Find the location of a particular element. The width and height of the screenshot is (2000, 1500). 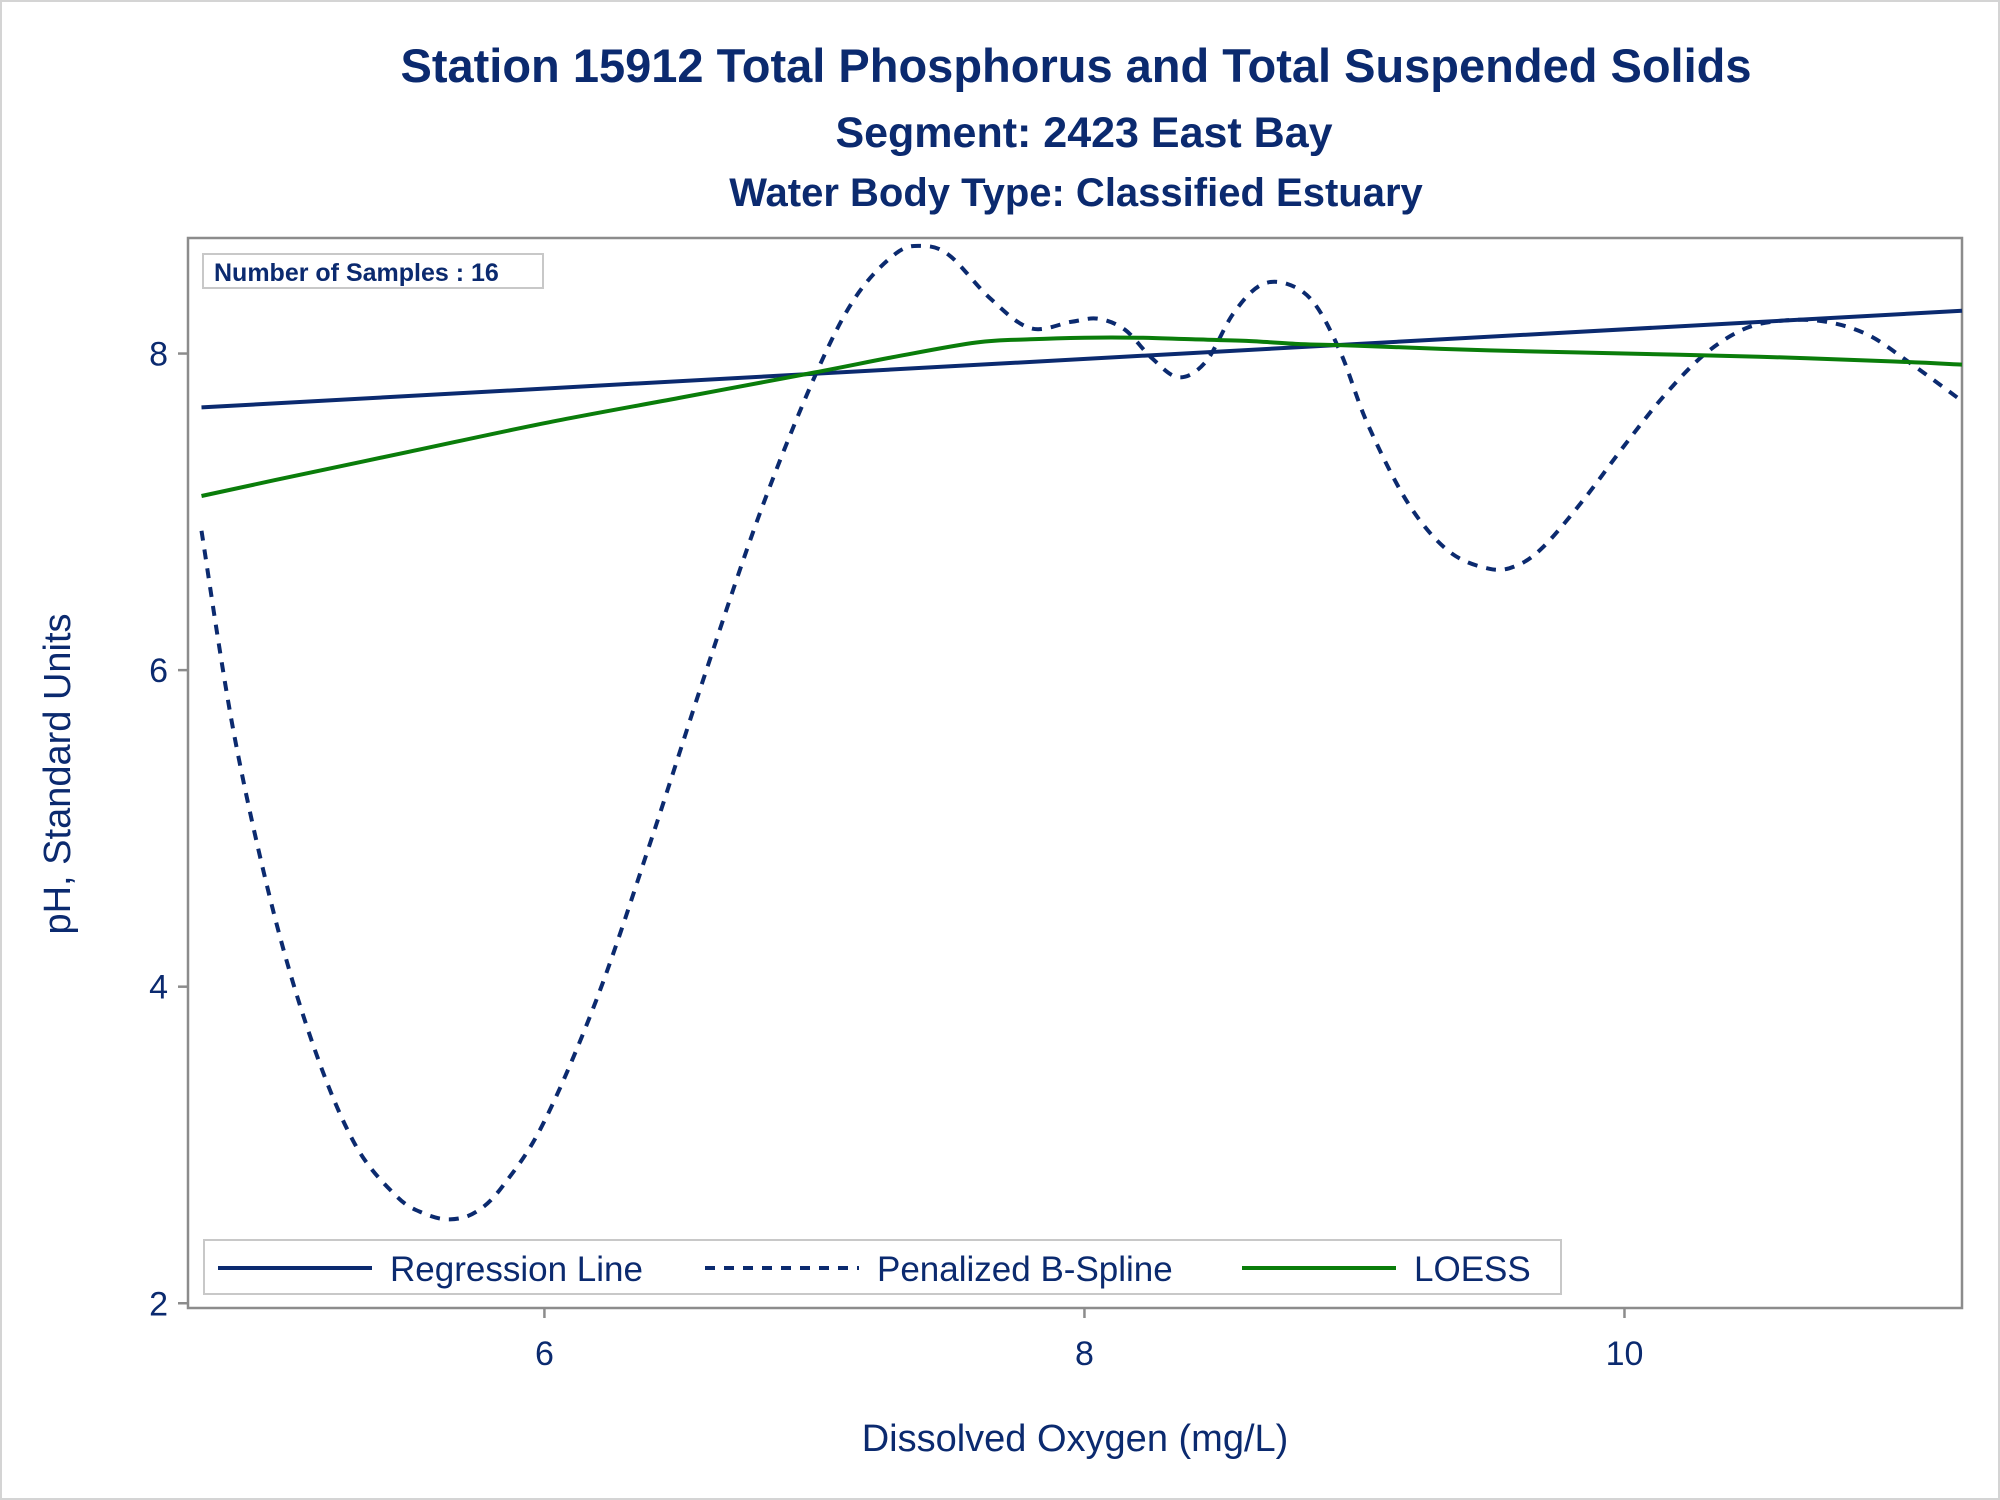

x-tick-label: 10 is located at coordinates (1625, 1354).